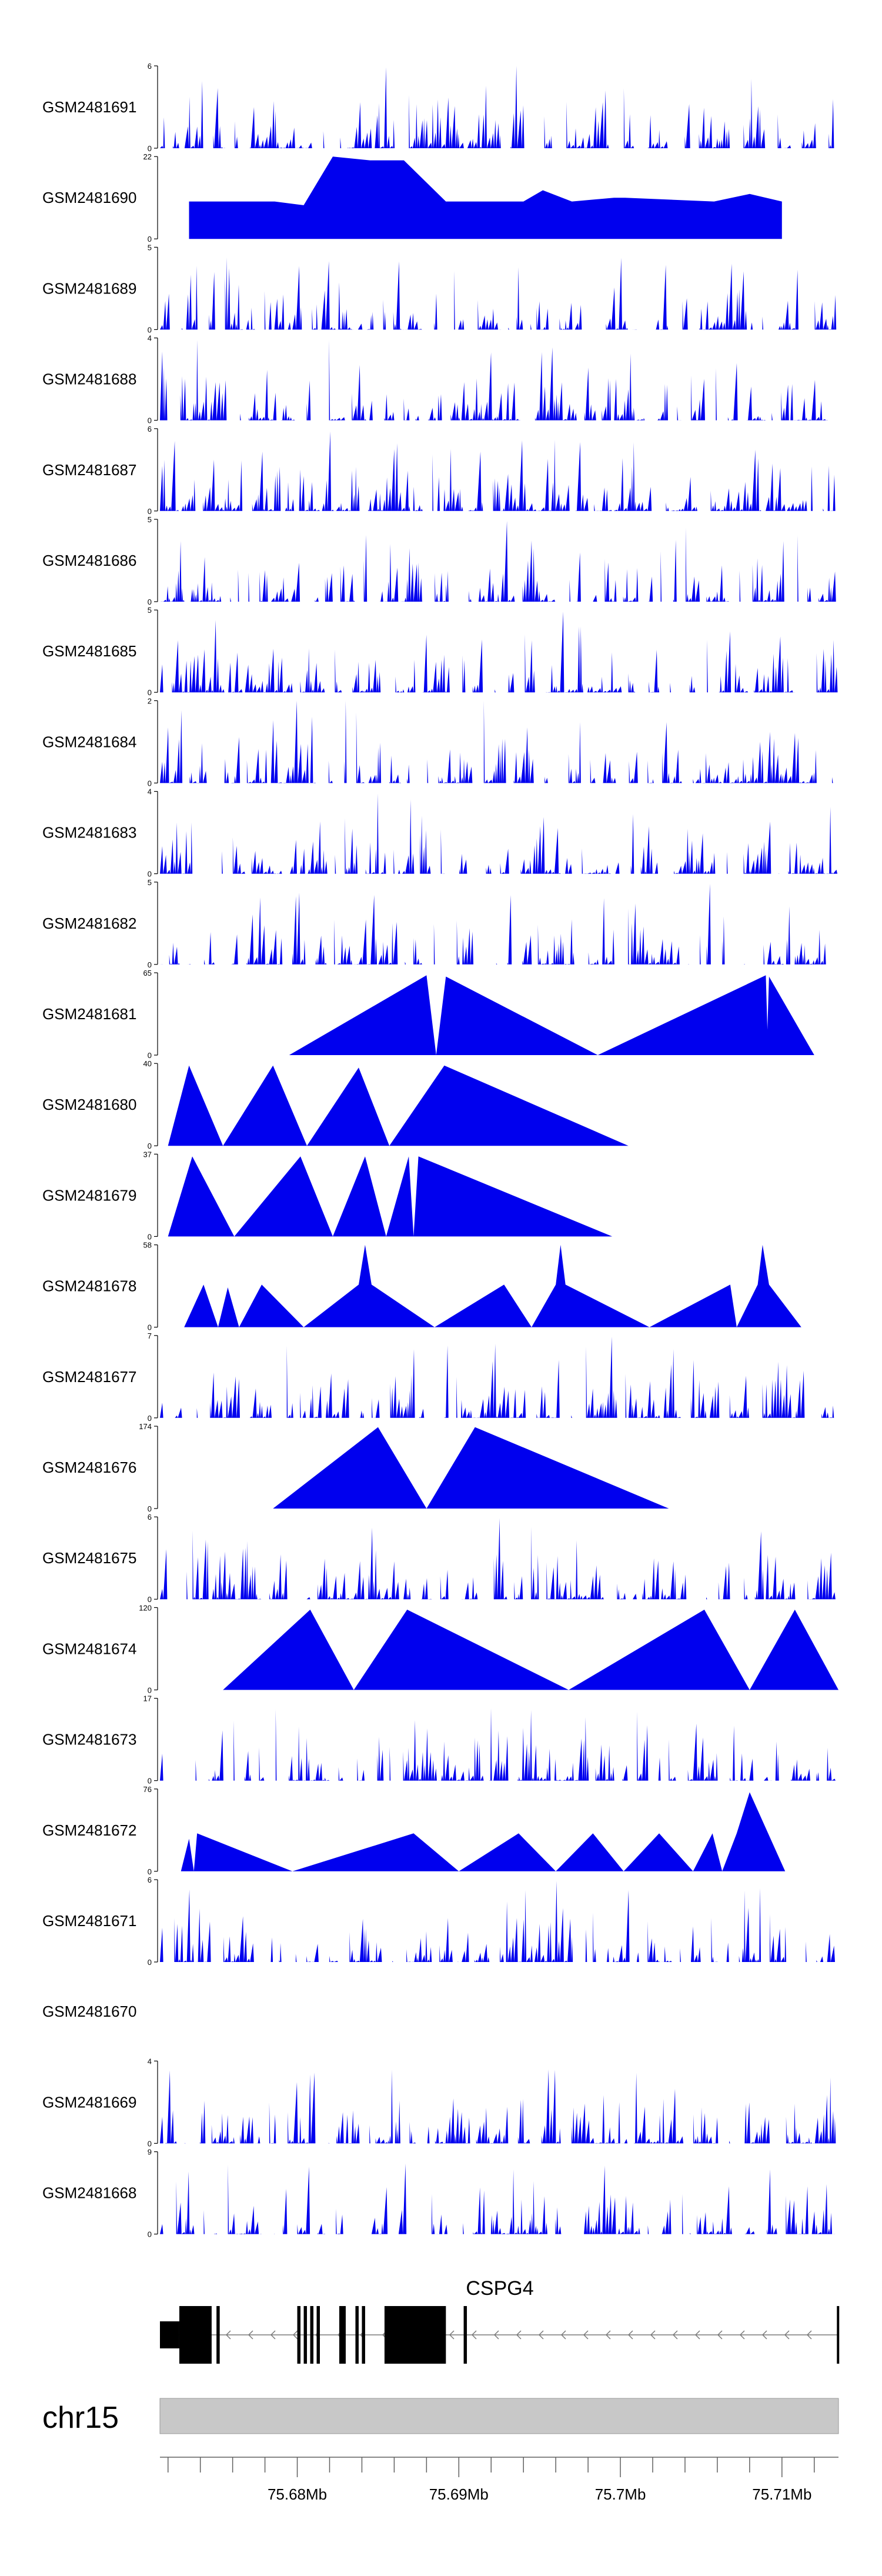 Image resolution: width=882 pixels, height=2576 pixels. I want to click on y-tick-max-label: 65, so click(147, 973).